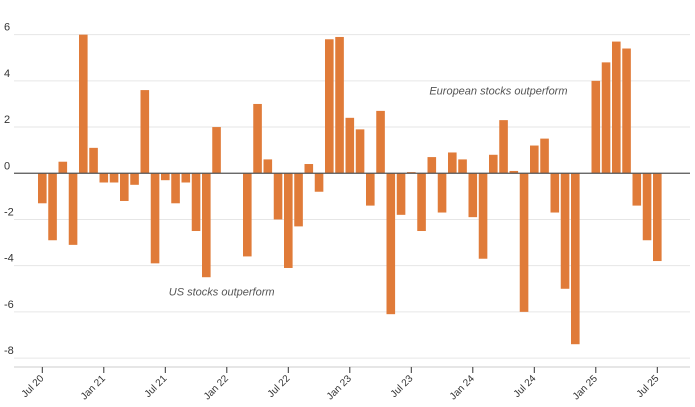 Image resolution: width=695 pixels, height=407 pixels. I want to click on x-tick-label: Jul 25, so click(648, 386).